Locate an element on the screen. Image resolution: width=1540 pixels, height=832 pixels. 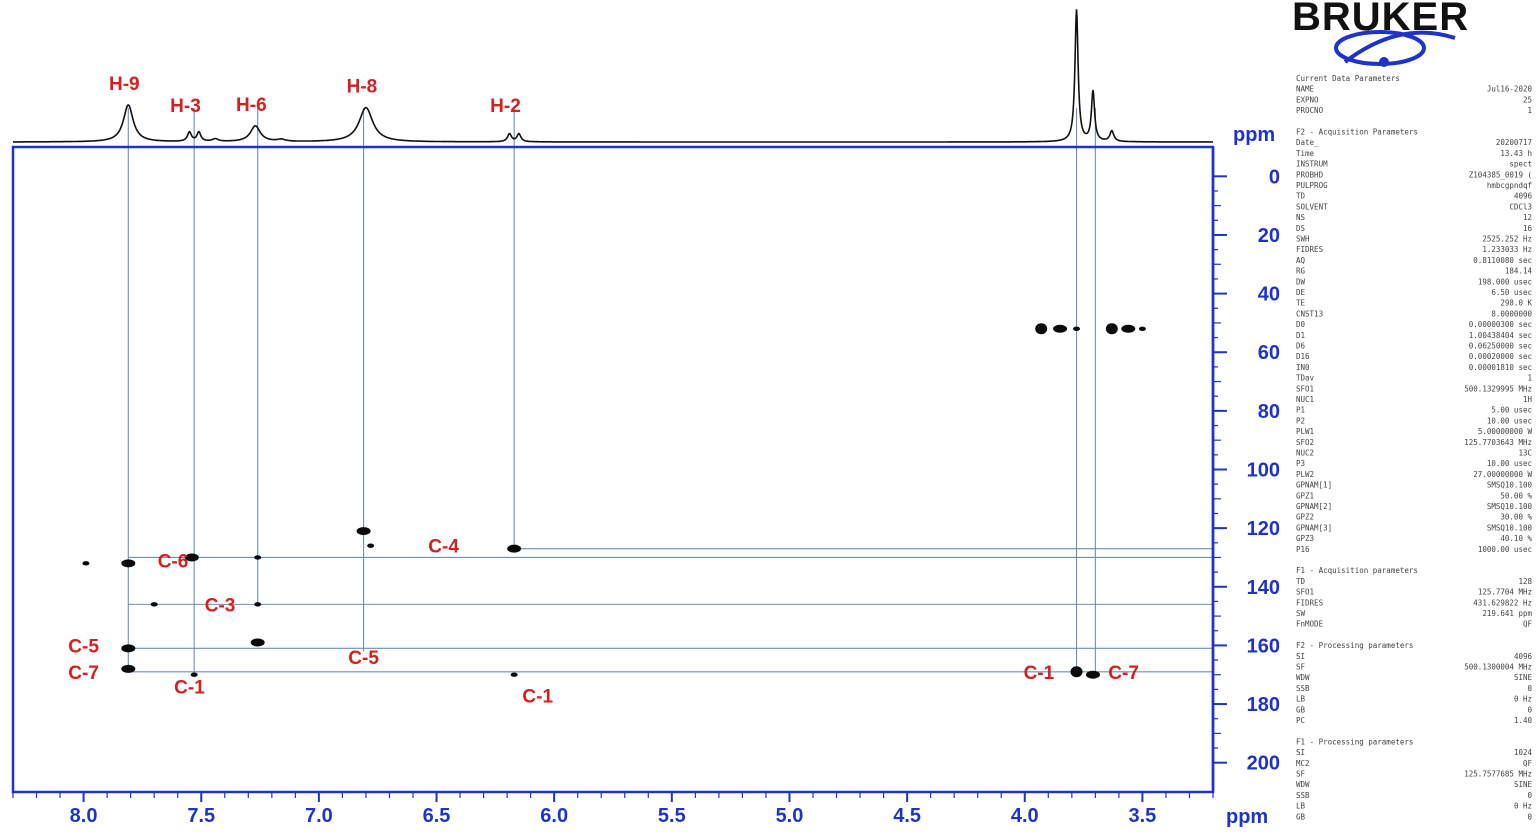
parameter-value: 2525.252 Hz is located at coordinates (1507, 239).